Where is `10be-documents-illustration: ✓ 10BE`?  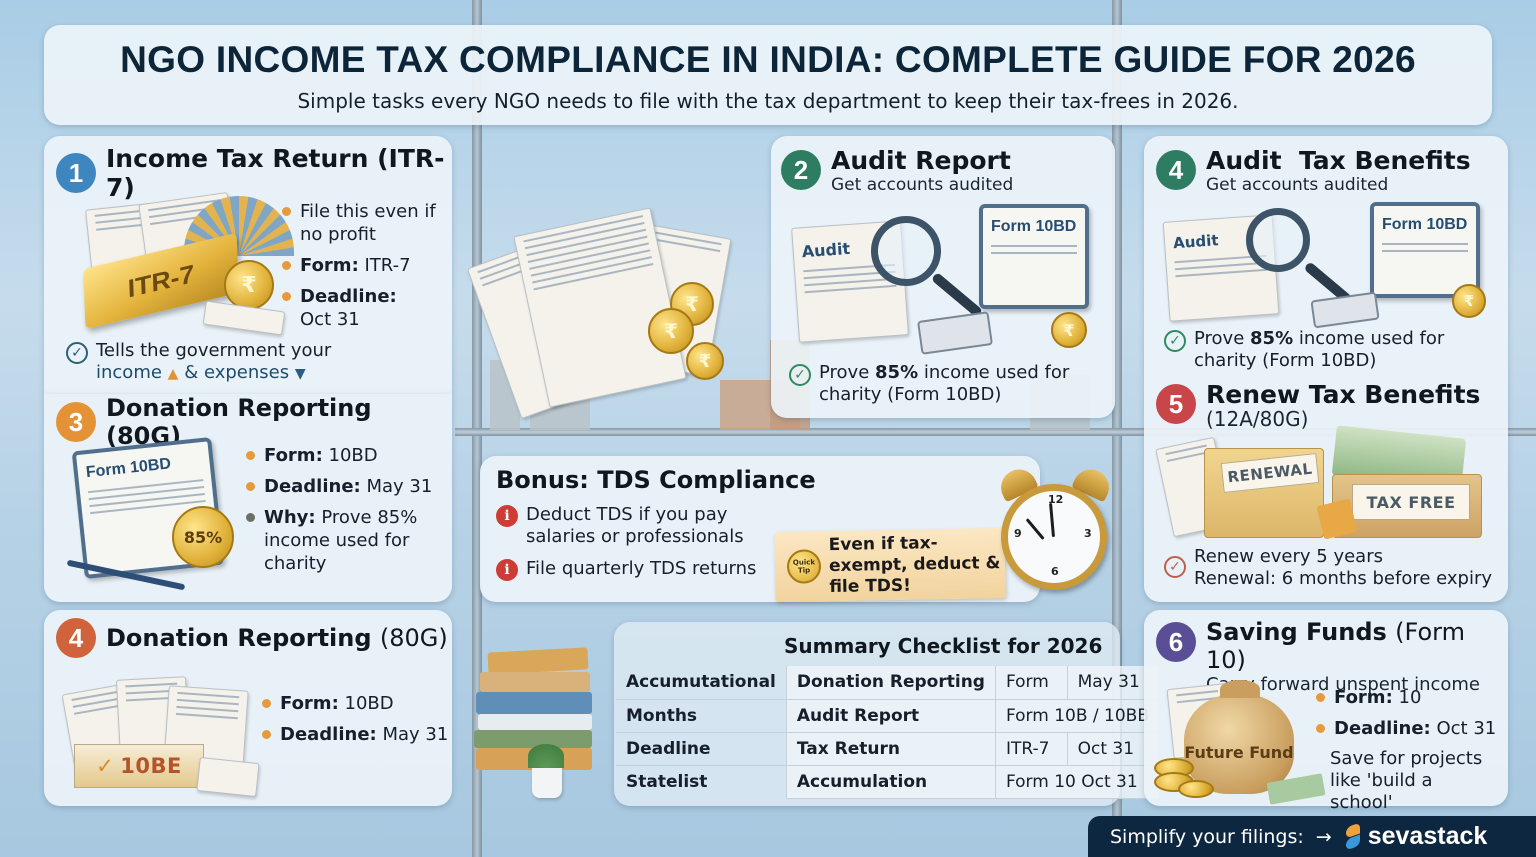
10be-documents-illustration: ✓ 10BE is located at coordinates (163, 737).